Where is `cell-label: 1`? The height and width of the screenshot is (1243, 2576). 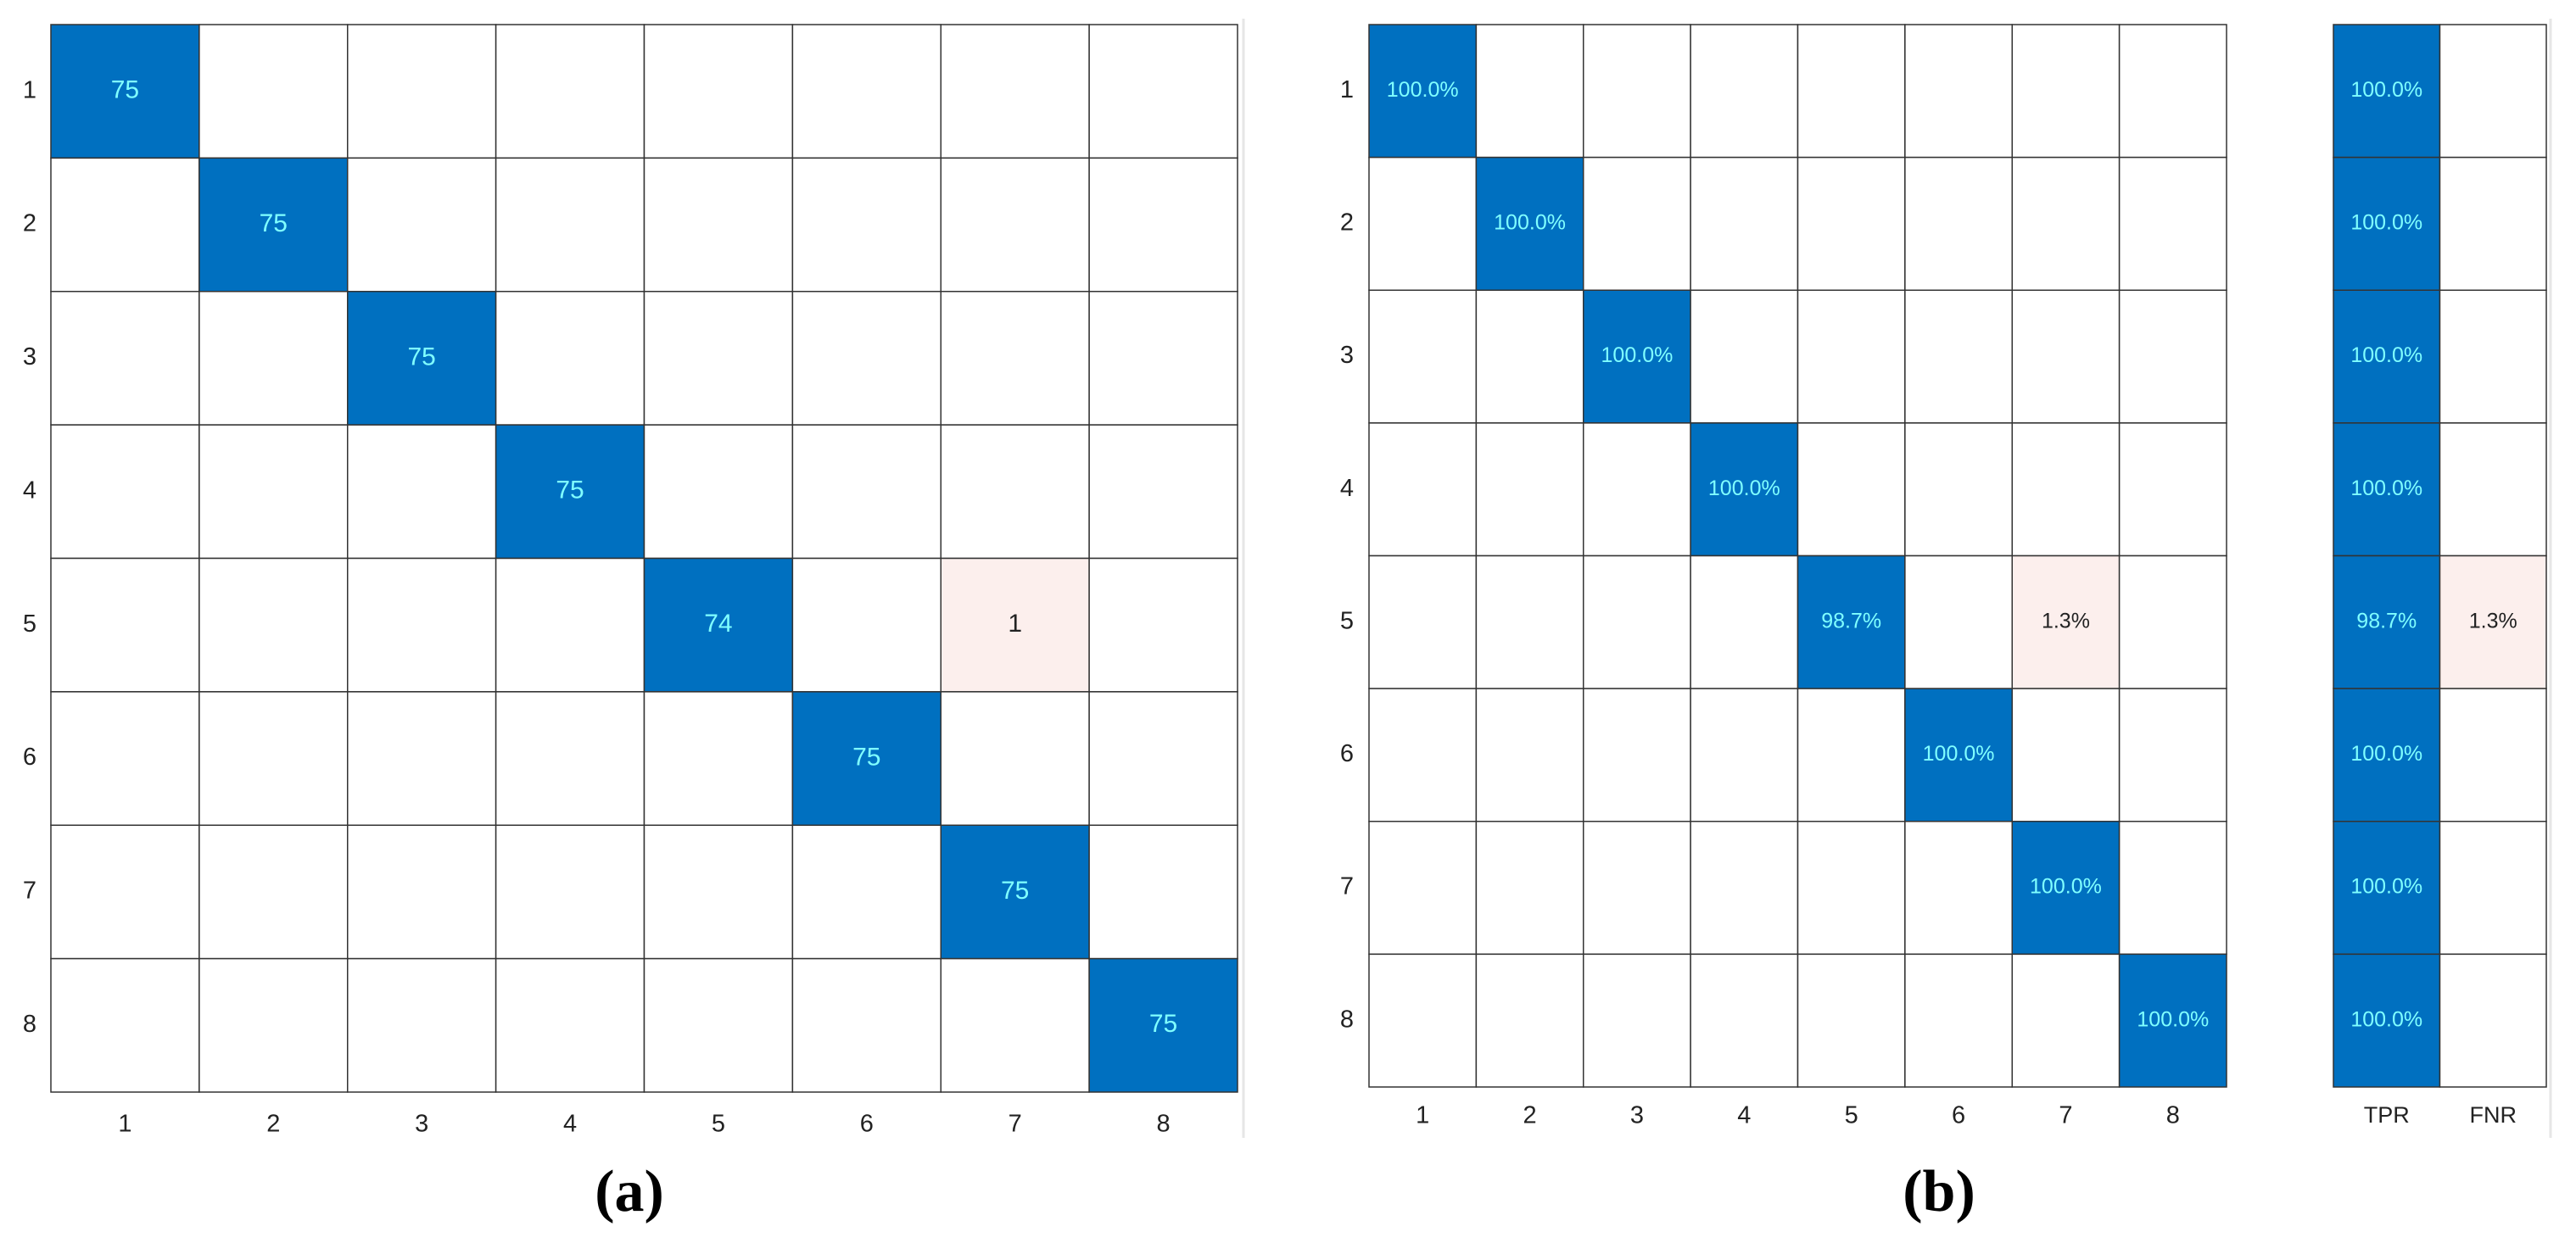 cell-label: 1 is located at coordinates (1015, 624).